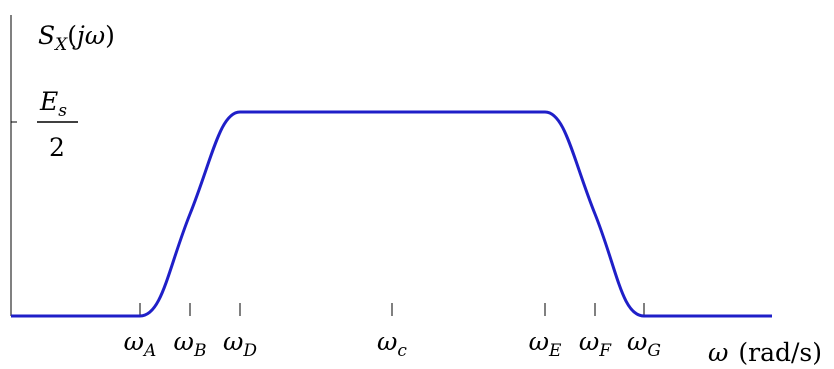 This screenshot has width=834, height=369. Describe the element at coordinates (57, 124) in the screenshot. I see `y-tick-label: Es 2` at that location.